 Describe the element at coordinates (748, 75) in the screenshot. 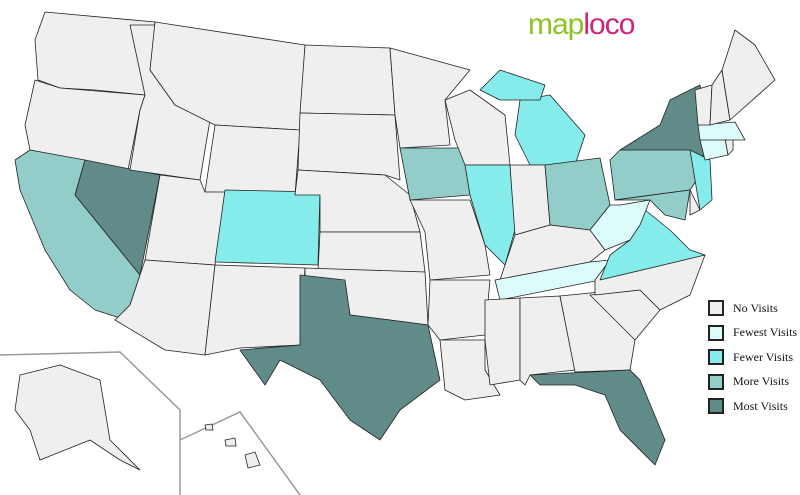

I see `state-me` at that location.